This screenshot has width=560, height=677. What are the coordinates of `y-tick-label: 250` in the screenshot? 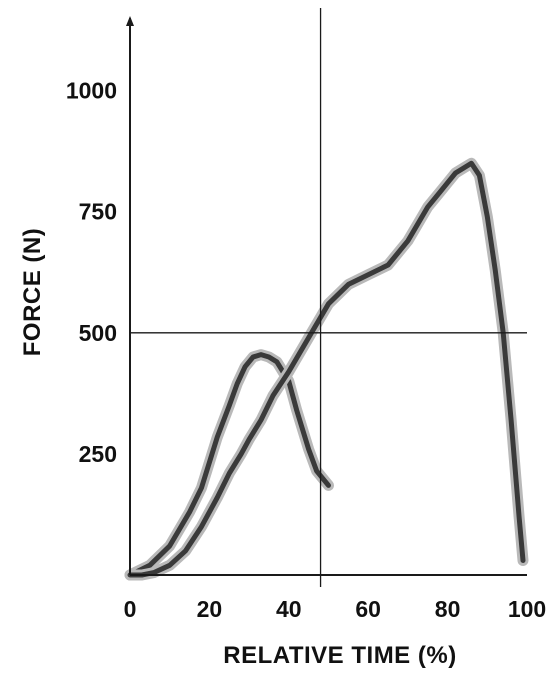 It's located at (98, 454).